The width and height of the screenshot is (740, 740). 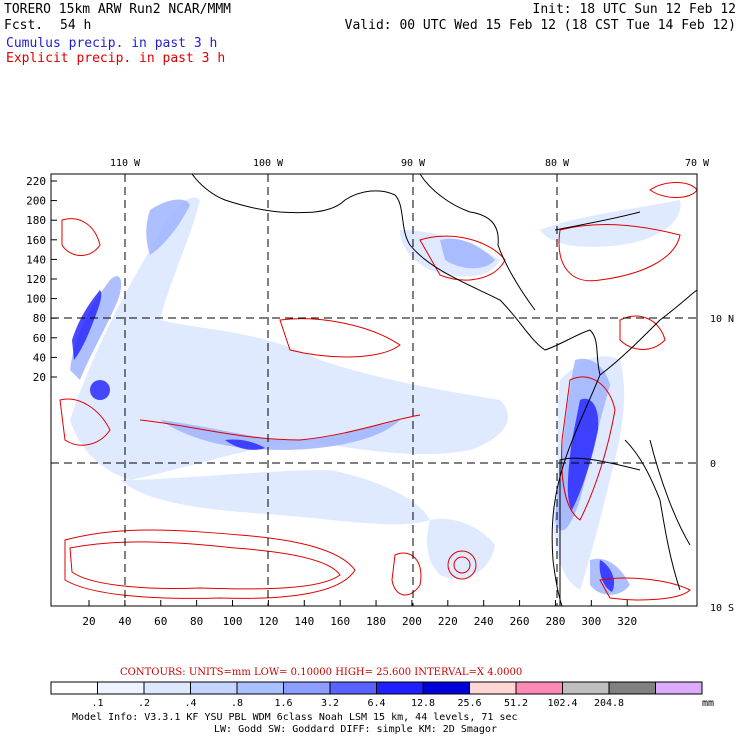 What do you see at coordinates (516, 703) in the screenshot?
I see `colorbar-label: 51.2` at bounding box center [516, 703].